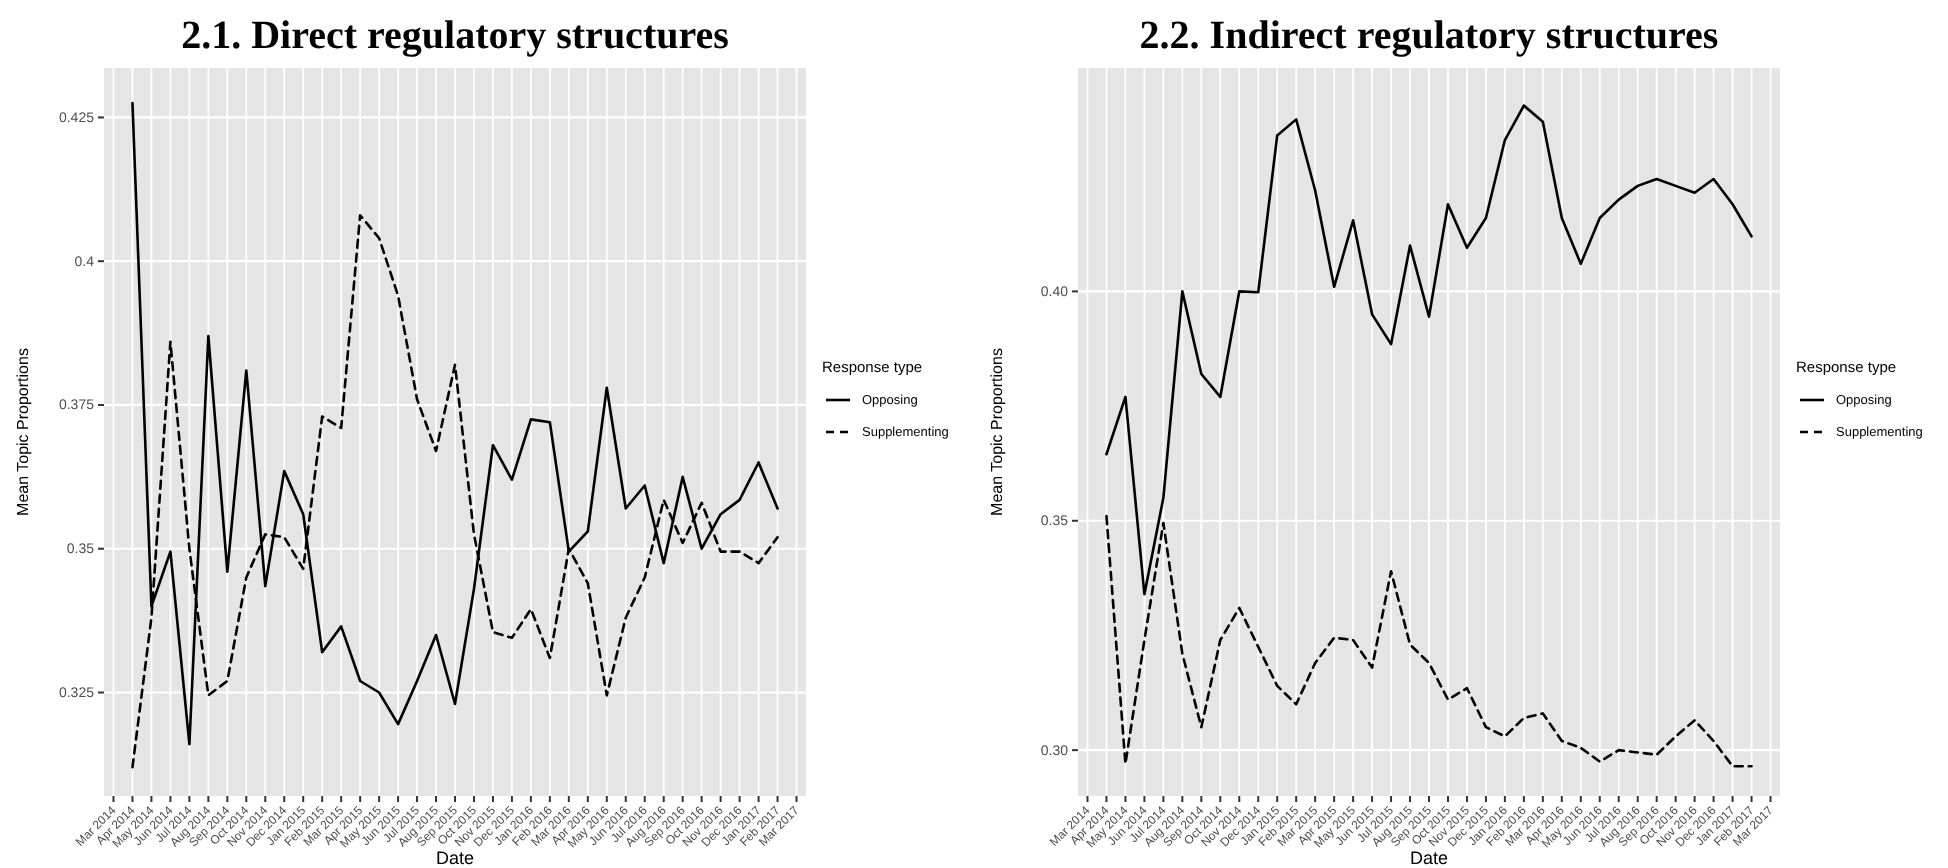 Image resolution: width=1948 pixels, height=868 pixels. What do you see at coordinates (455, 36) in the screenshot?
I see `chart-title: 2.1. Direct regulatory structures` at bounding box center [455, 36].